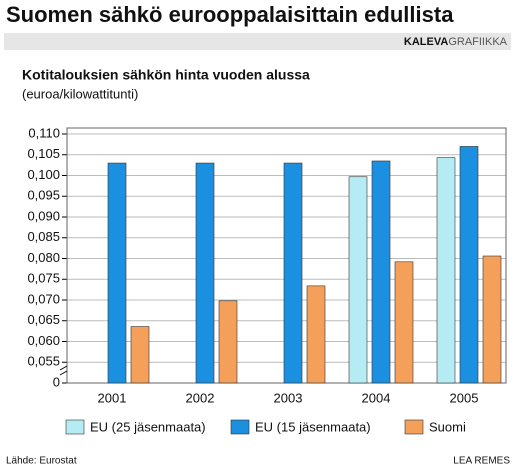  Describe the element at coordinates (112, 397) in the screenshot. I see `x-tick-label: 2001` at that location.